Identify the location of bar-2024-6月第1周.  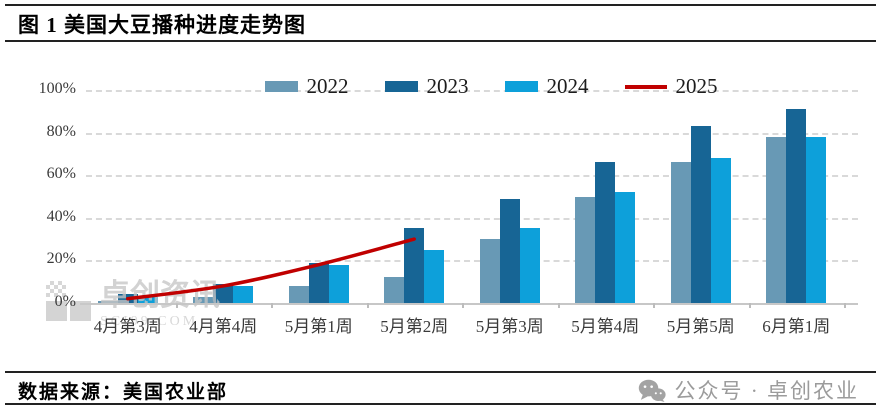
(816, 219).